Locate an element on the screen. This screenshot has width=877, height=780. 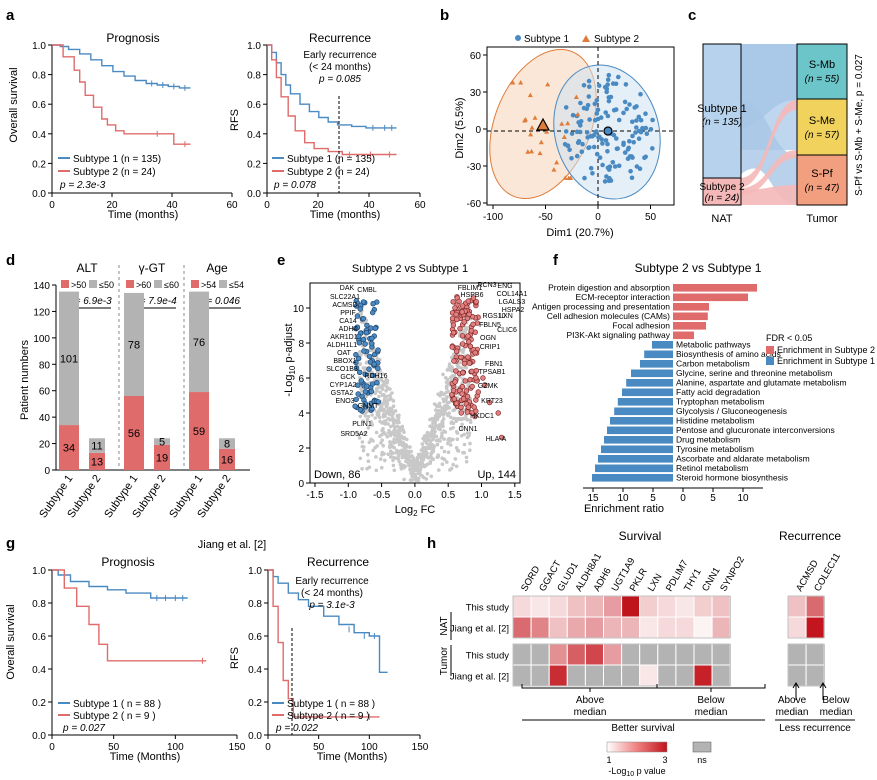
pca-legend-1: Subtype 1 is located at coordinates (546, 39).